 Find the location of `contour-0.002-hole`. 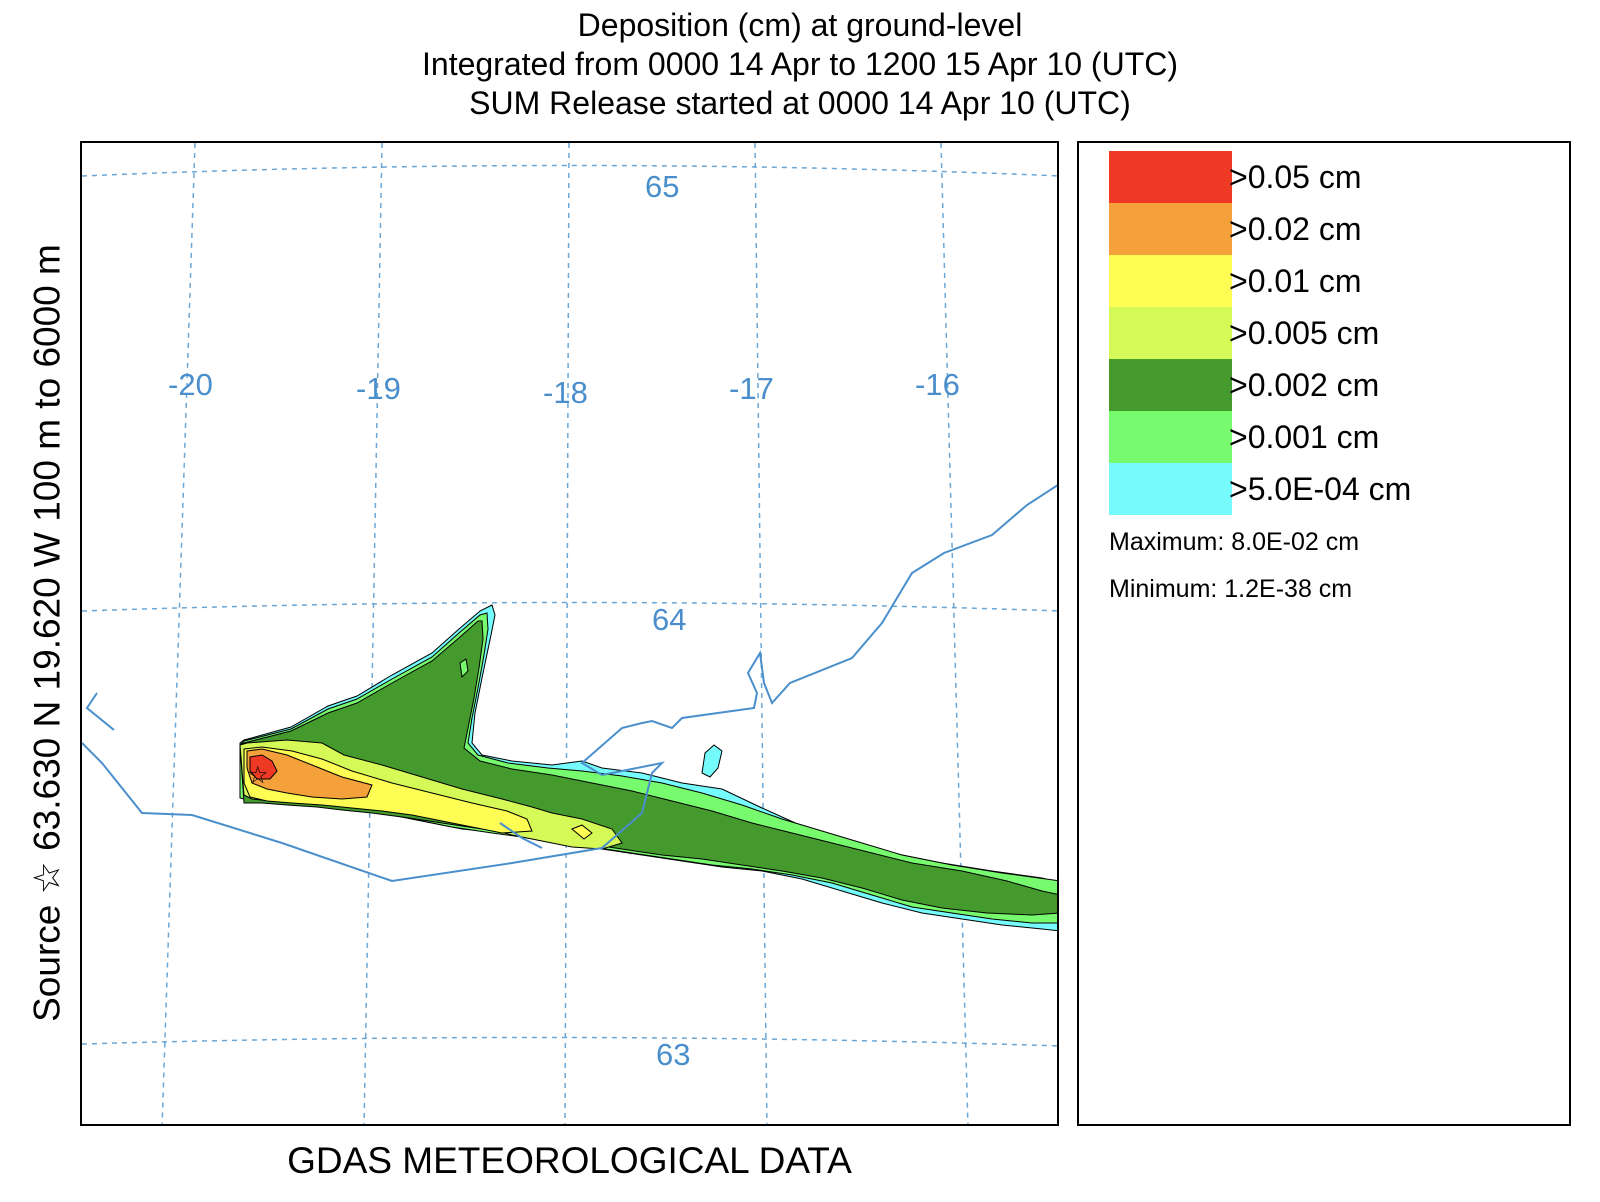

contour-0.002-hole is located at coordinates (464, 668).